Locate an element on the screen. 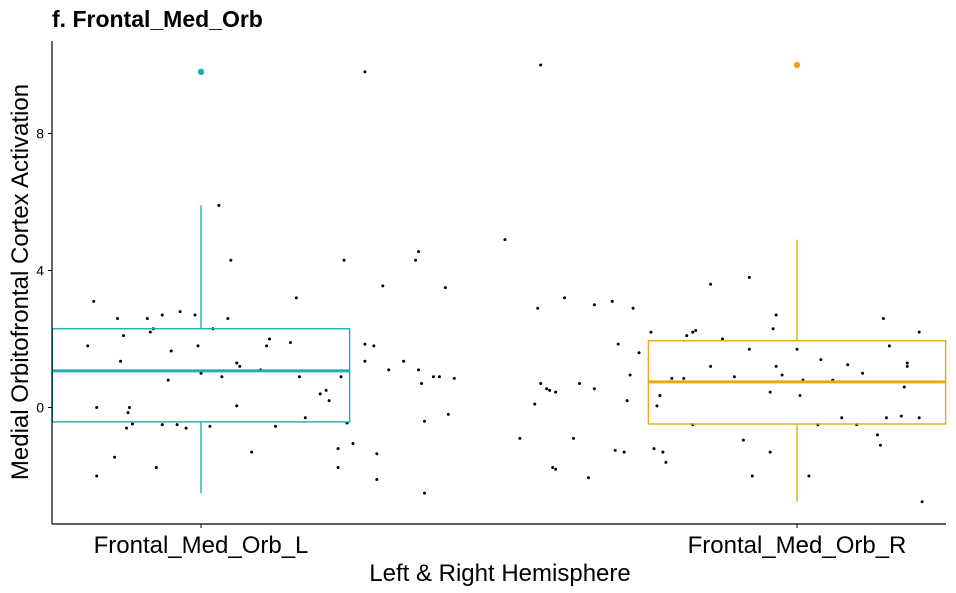 The width and height of the screenshot is (956, 593). y-tick-label: 4 is located at coordinates (40, 271).